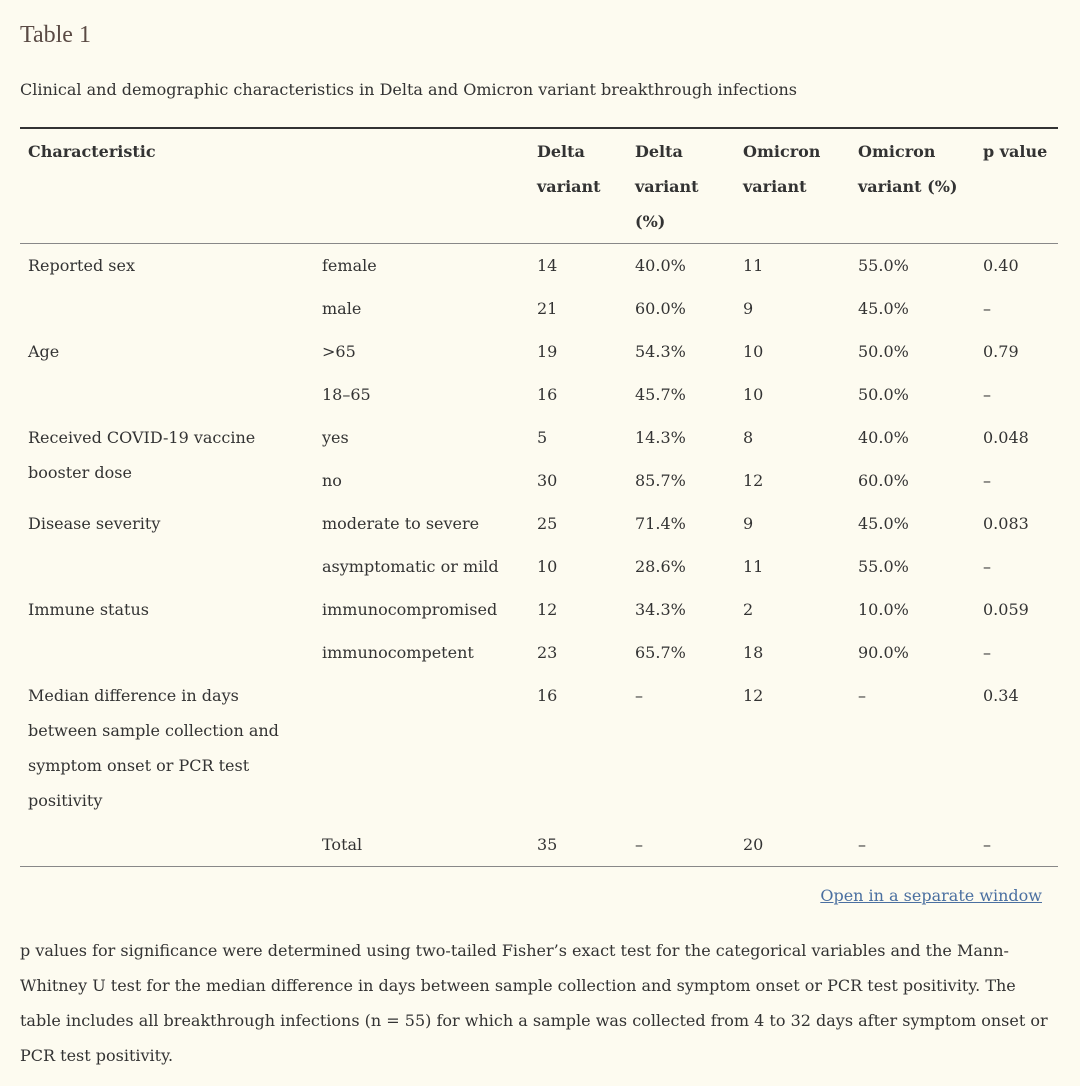 This screenshot has width=1080, height=1086. I want to click on cell-subgroup: asymptomatic or mild, so click(410, 566).